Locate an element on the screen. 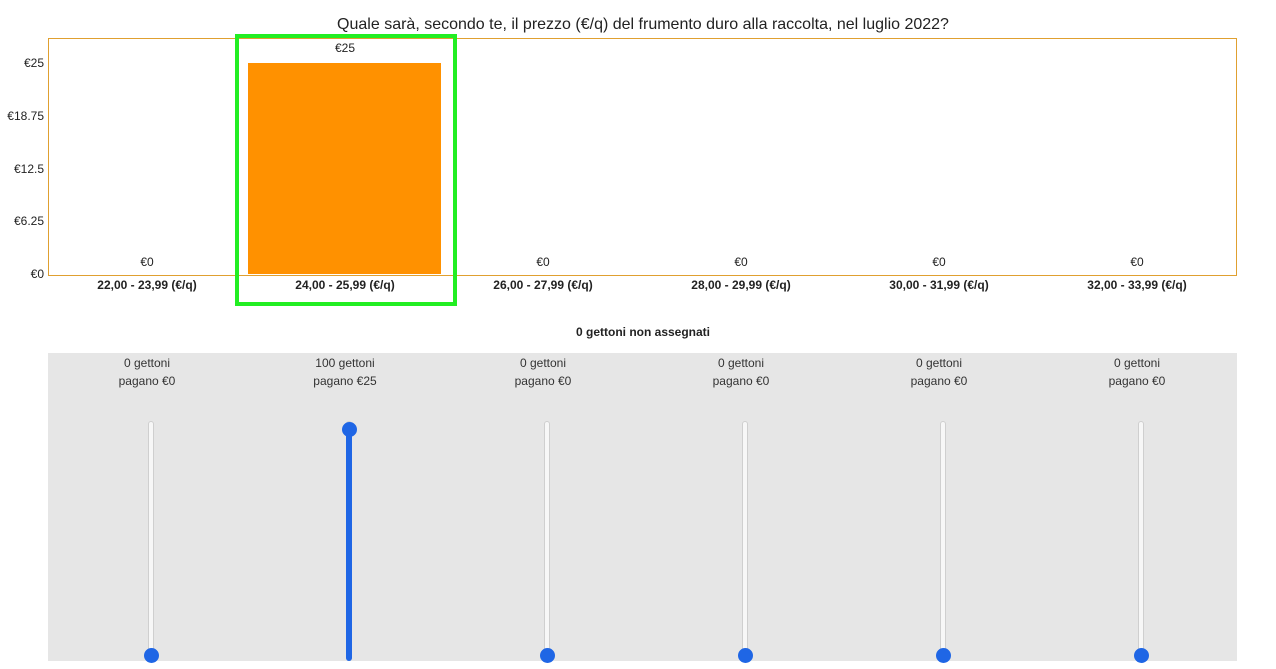 The height and width of the screenshot is (669, 1276). bar-value-label: €25 is located at coordinates (345, 48).